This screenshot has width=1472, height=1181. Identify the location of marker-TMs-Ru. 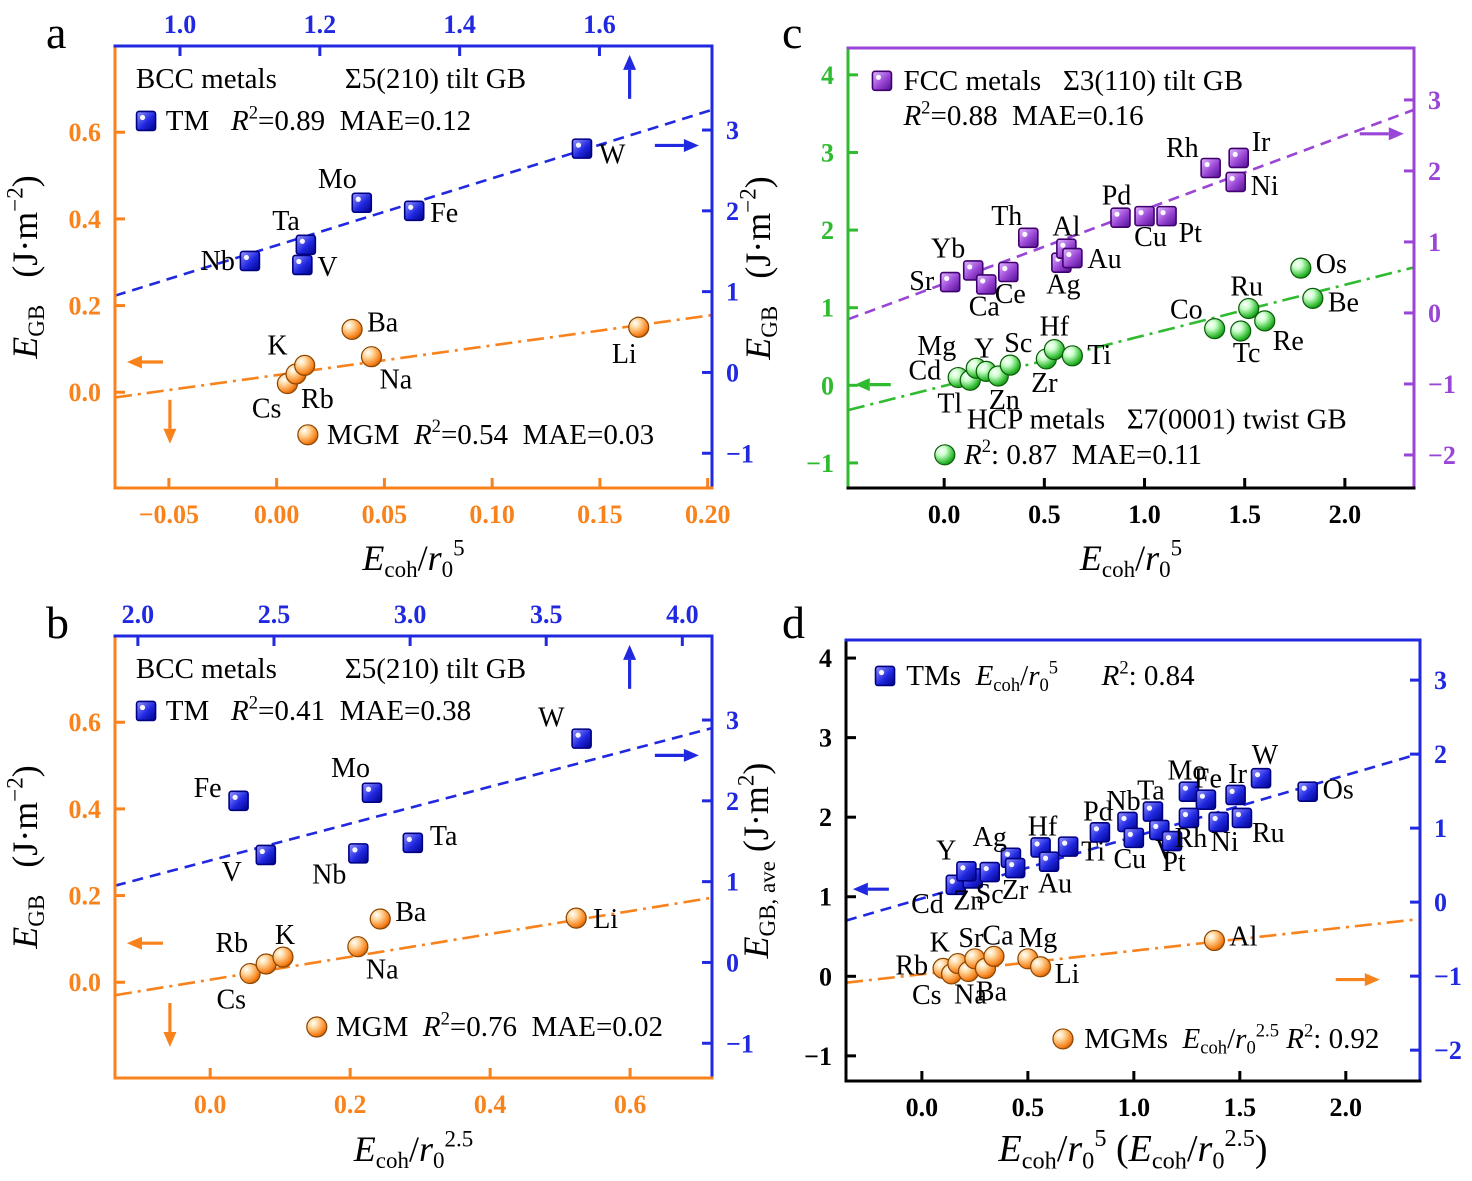
(1242, 818).